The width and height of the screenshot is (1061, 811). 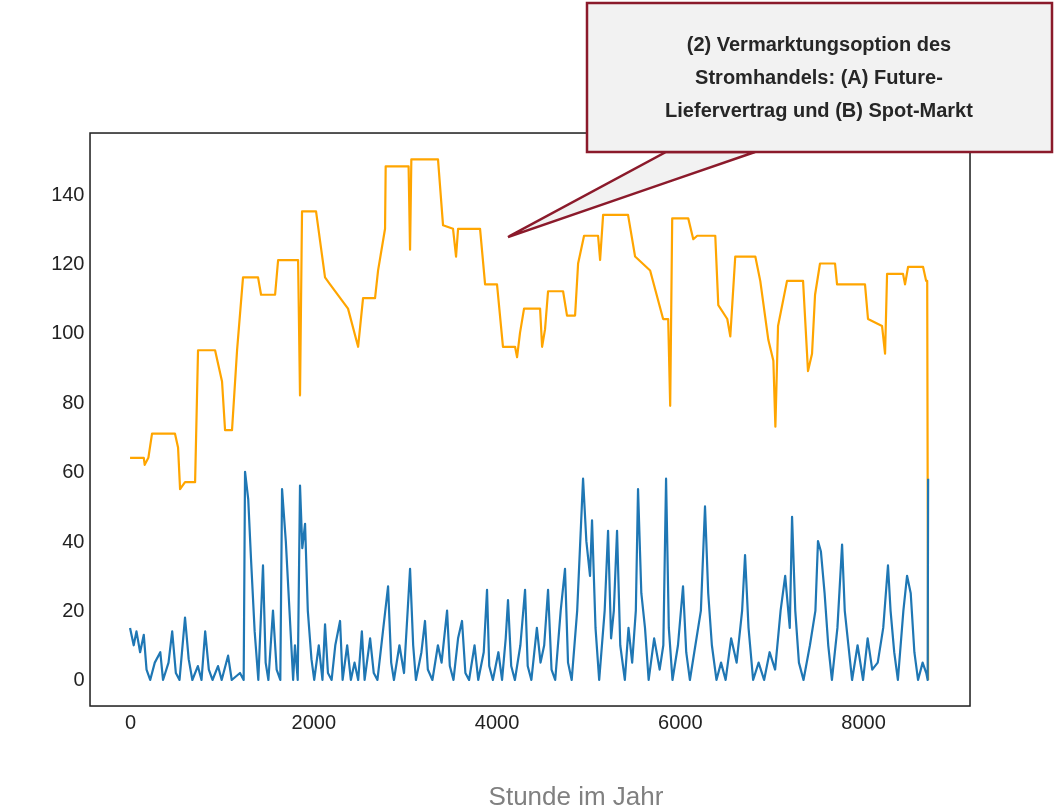 What do you see at coordinates (68, 193) in the screenshot?
I see `y-tick-label: 140` at bounding box center [68, 193].